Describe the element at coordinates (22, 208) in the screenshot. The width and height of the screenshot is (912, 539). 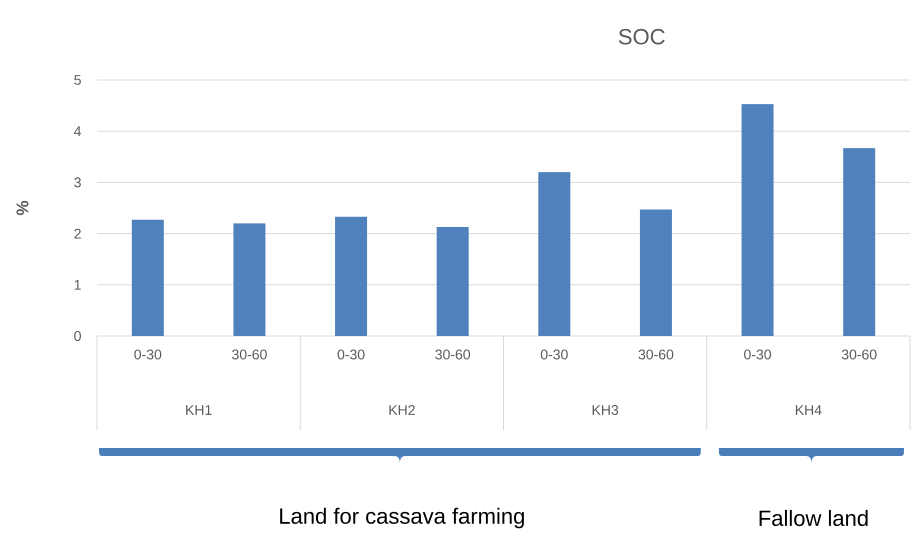
I see `y-axis-title: %` at that location.